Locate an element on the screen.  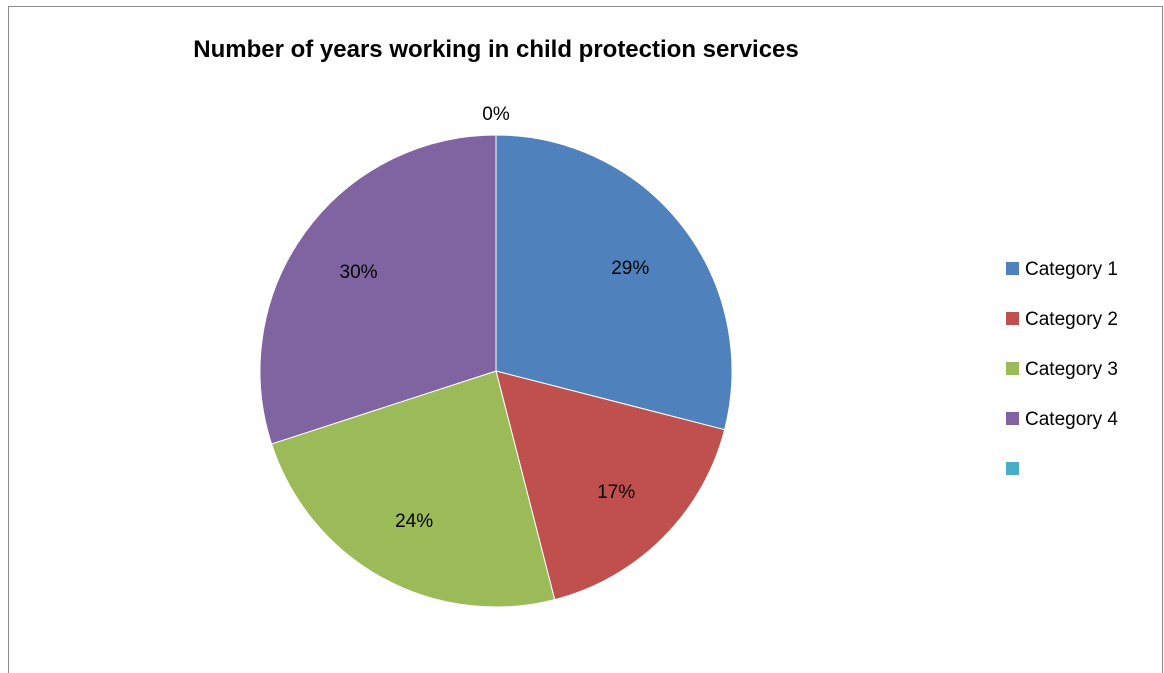
data-label-blank: 0% is located at coordinates (496, 114).